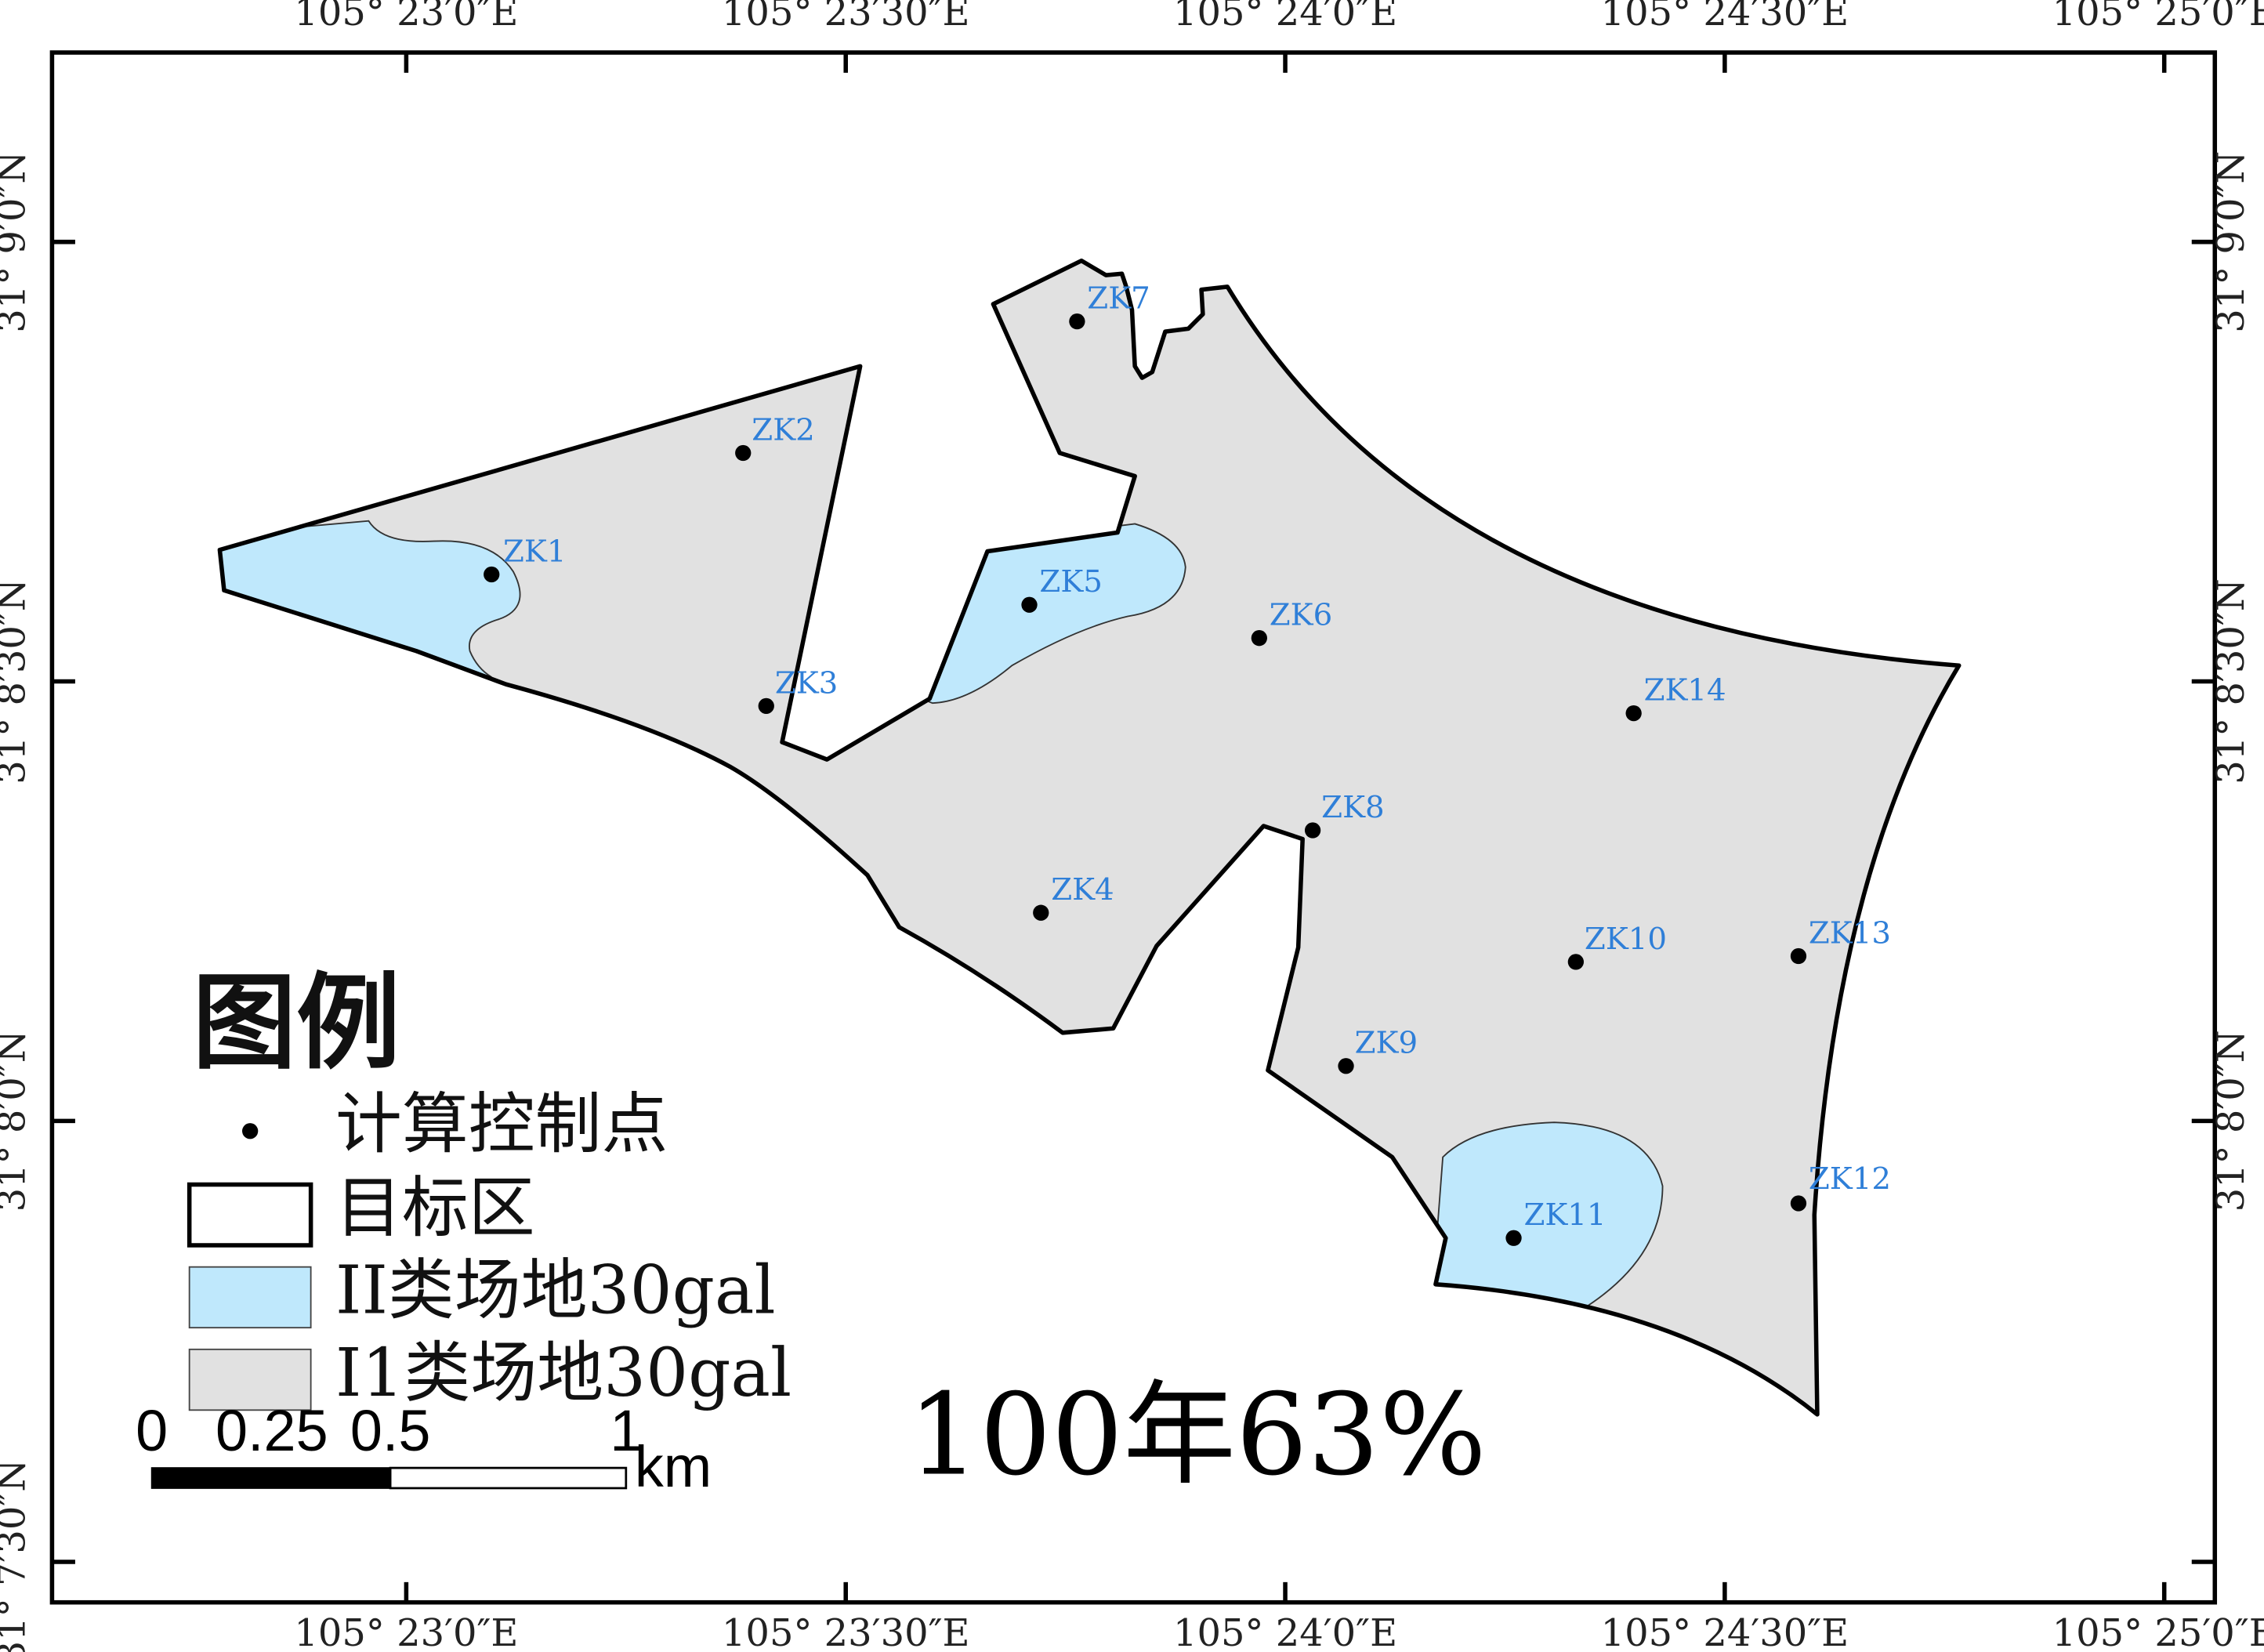  Describe the element at coordinates (1312, 830) in the screenshot. I see `station-point-zk8` at that location.